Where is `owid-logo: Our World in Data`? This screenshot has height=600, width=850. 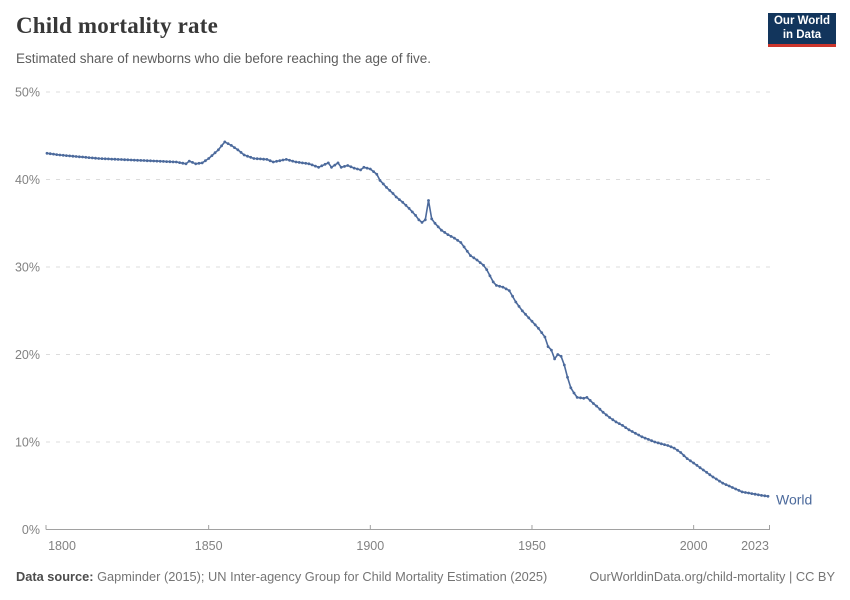
owid-logo: Our World in Data is located at coordinates (802, 30).